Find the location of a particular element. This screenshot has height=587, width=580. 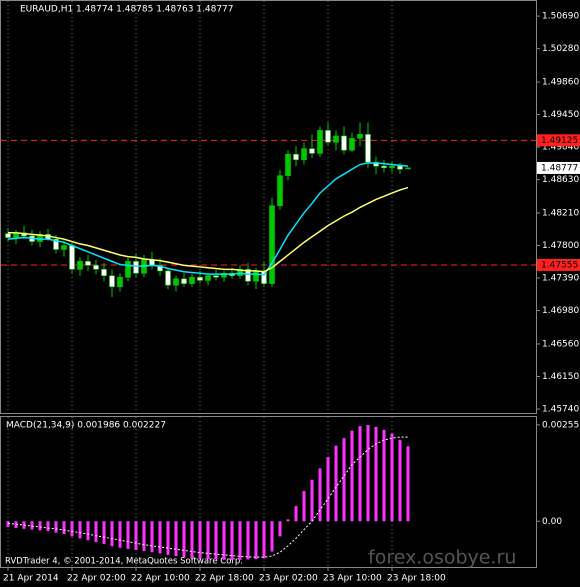

y-tick-label: 1.50280 is located at coordinates (560, 49).